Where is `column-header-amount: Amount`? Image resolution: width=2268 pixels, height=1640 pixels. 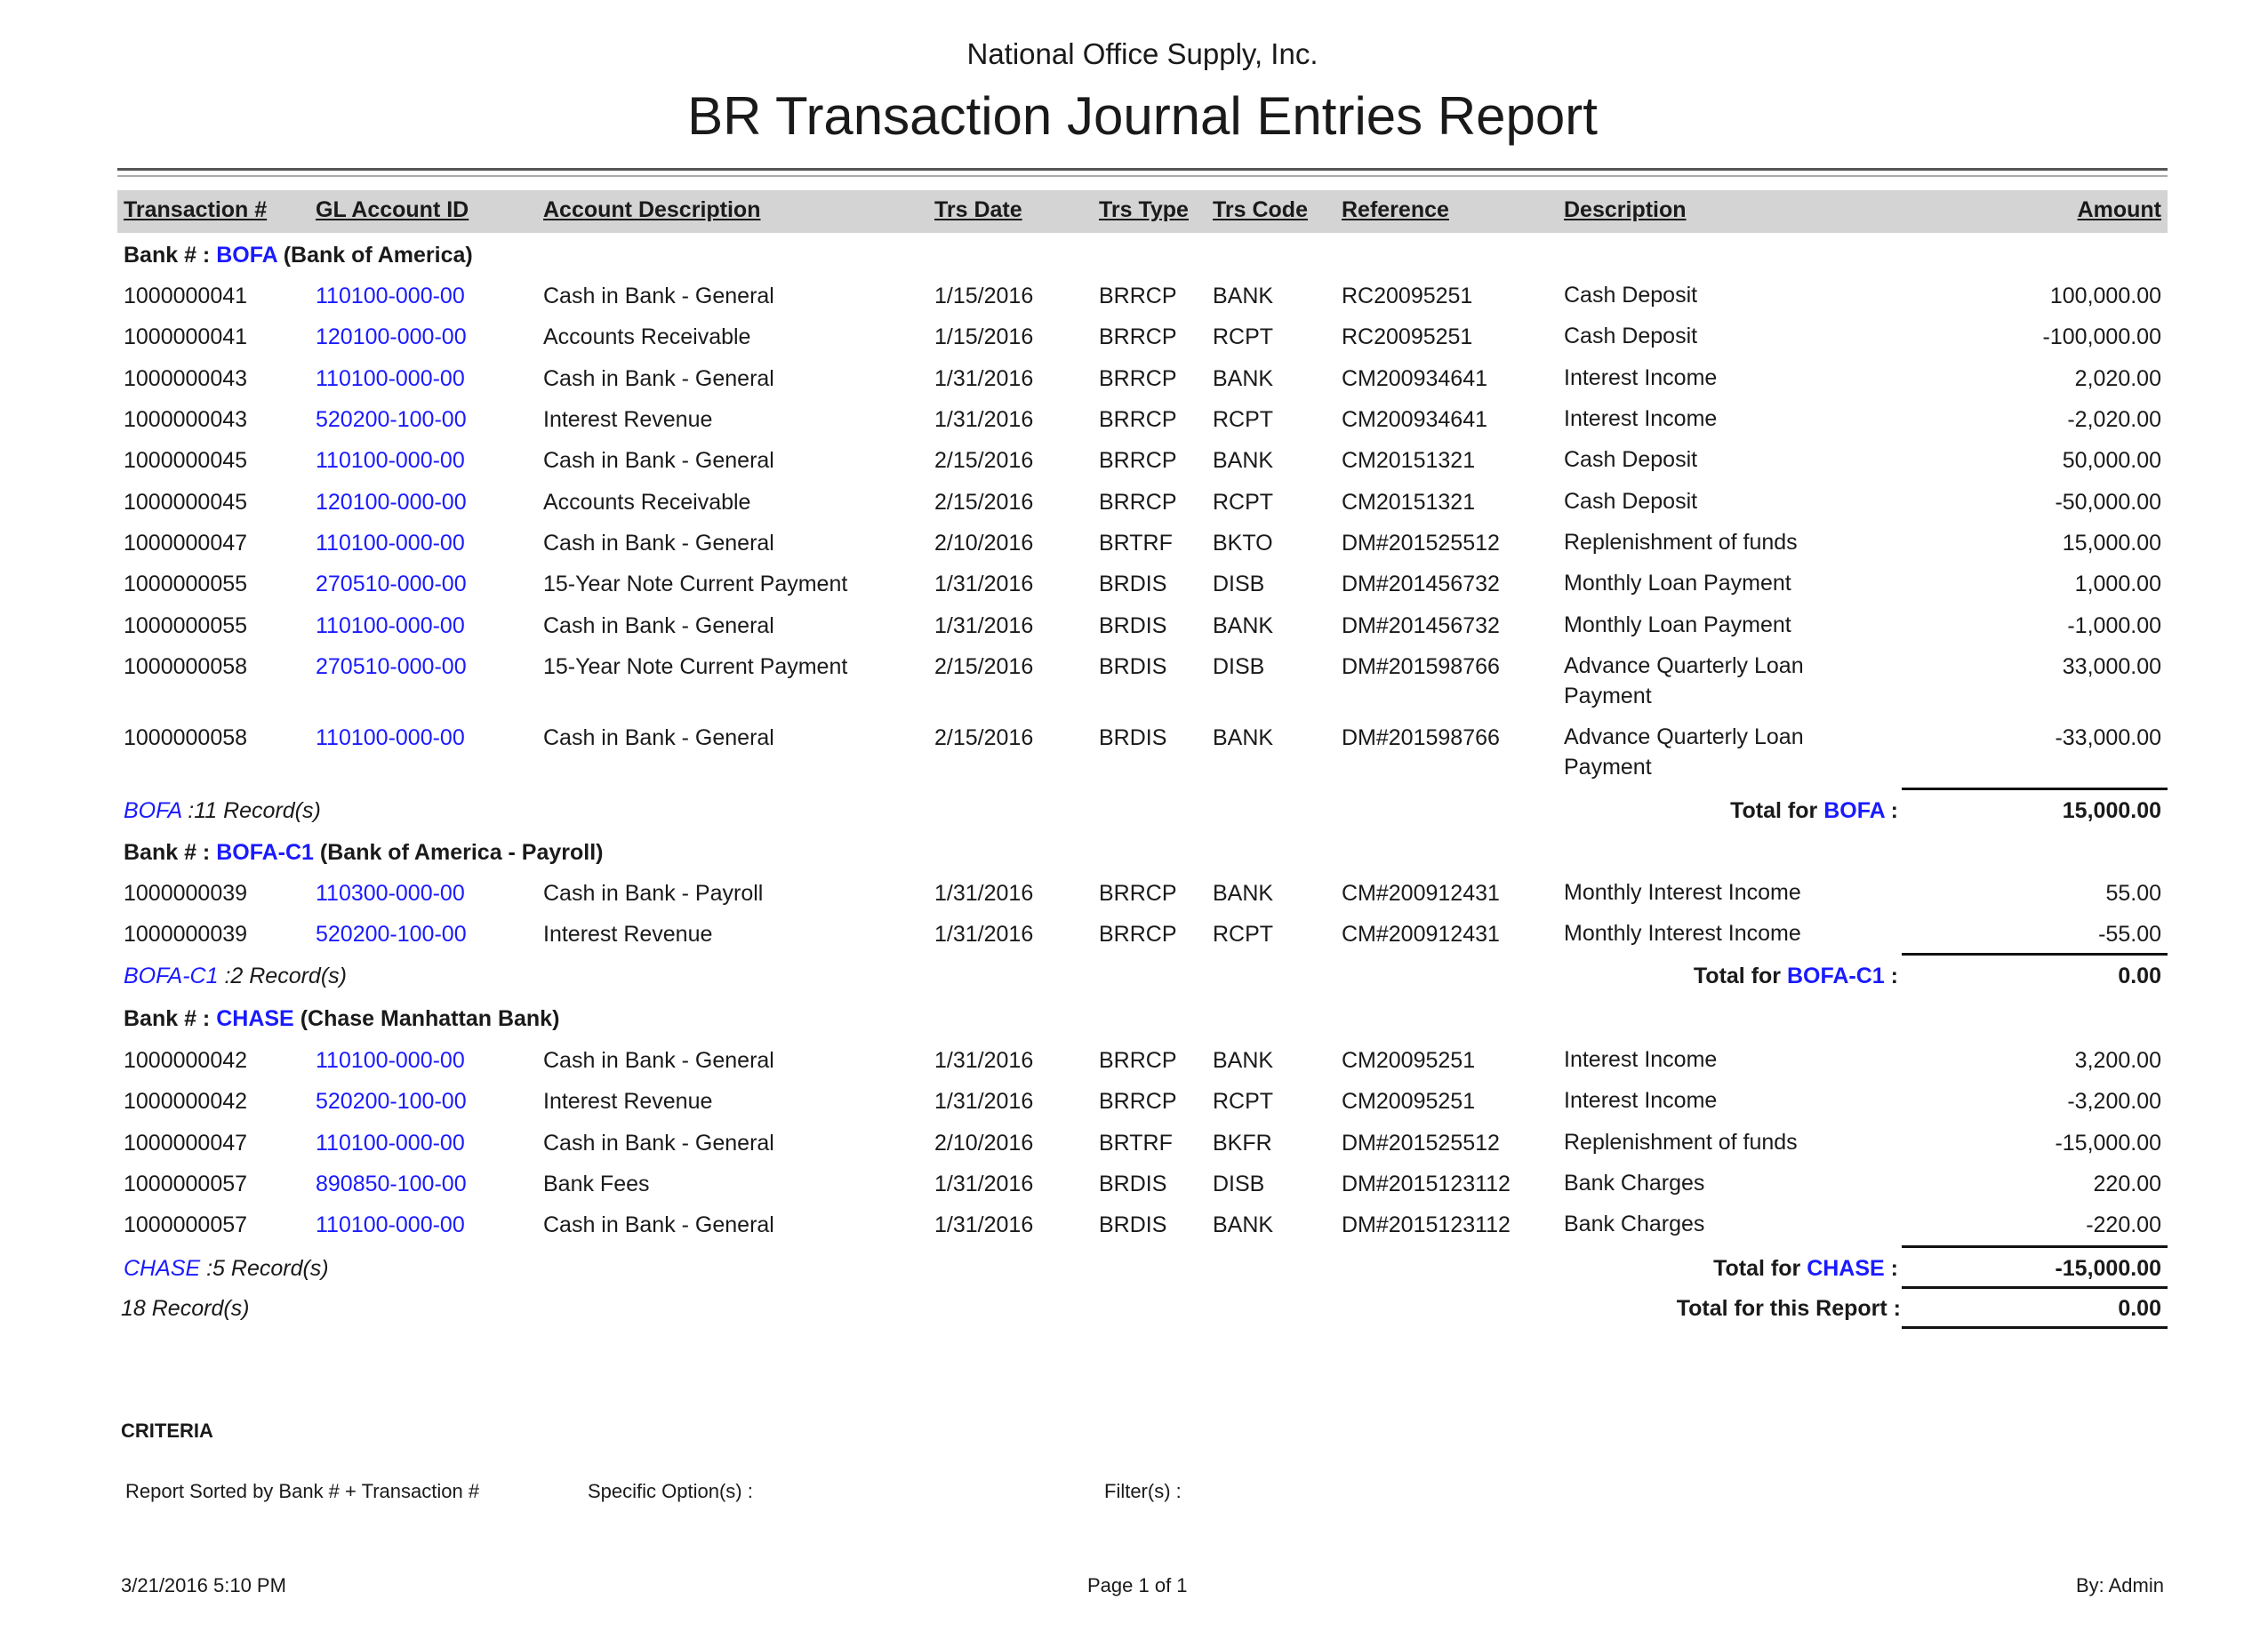
column-header-amount: Amount is located at coordinates (2119, 209).